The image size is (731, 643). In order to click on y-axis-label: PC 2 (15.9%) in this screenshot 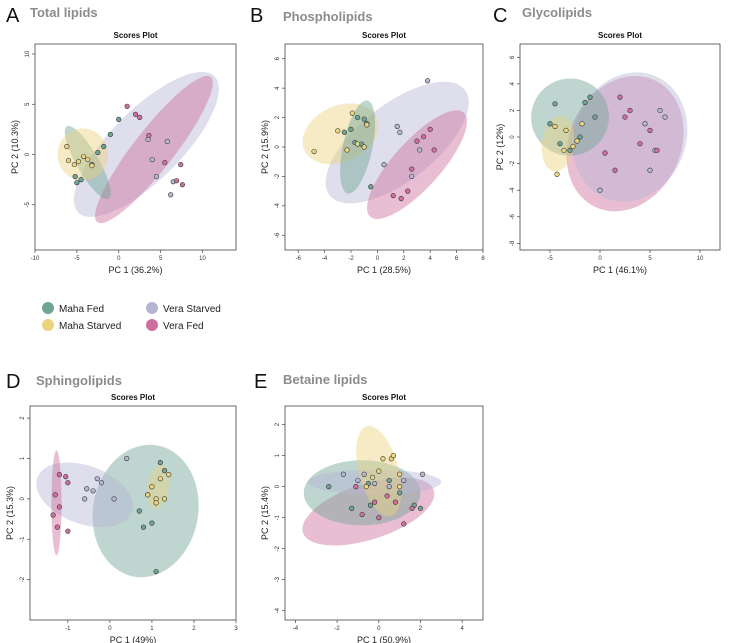, I will do `click(265, 147)`.